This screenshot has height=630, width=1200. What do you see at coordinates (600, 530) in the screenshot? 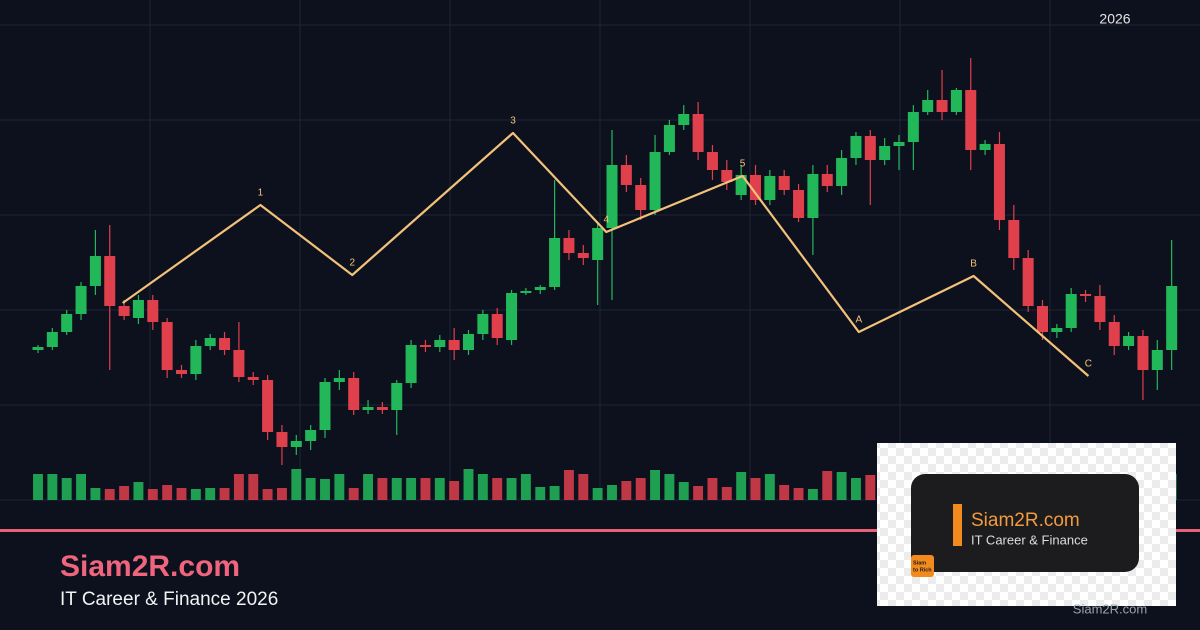
I see `divider` at bounding box center [600, 530].